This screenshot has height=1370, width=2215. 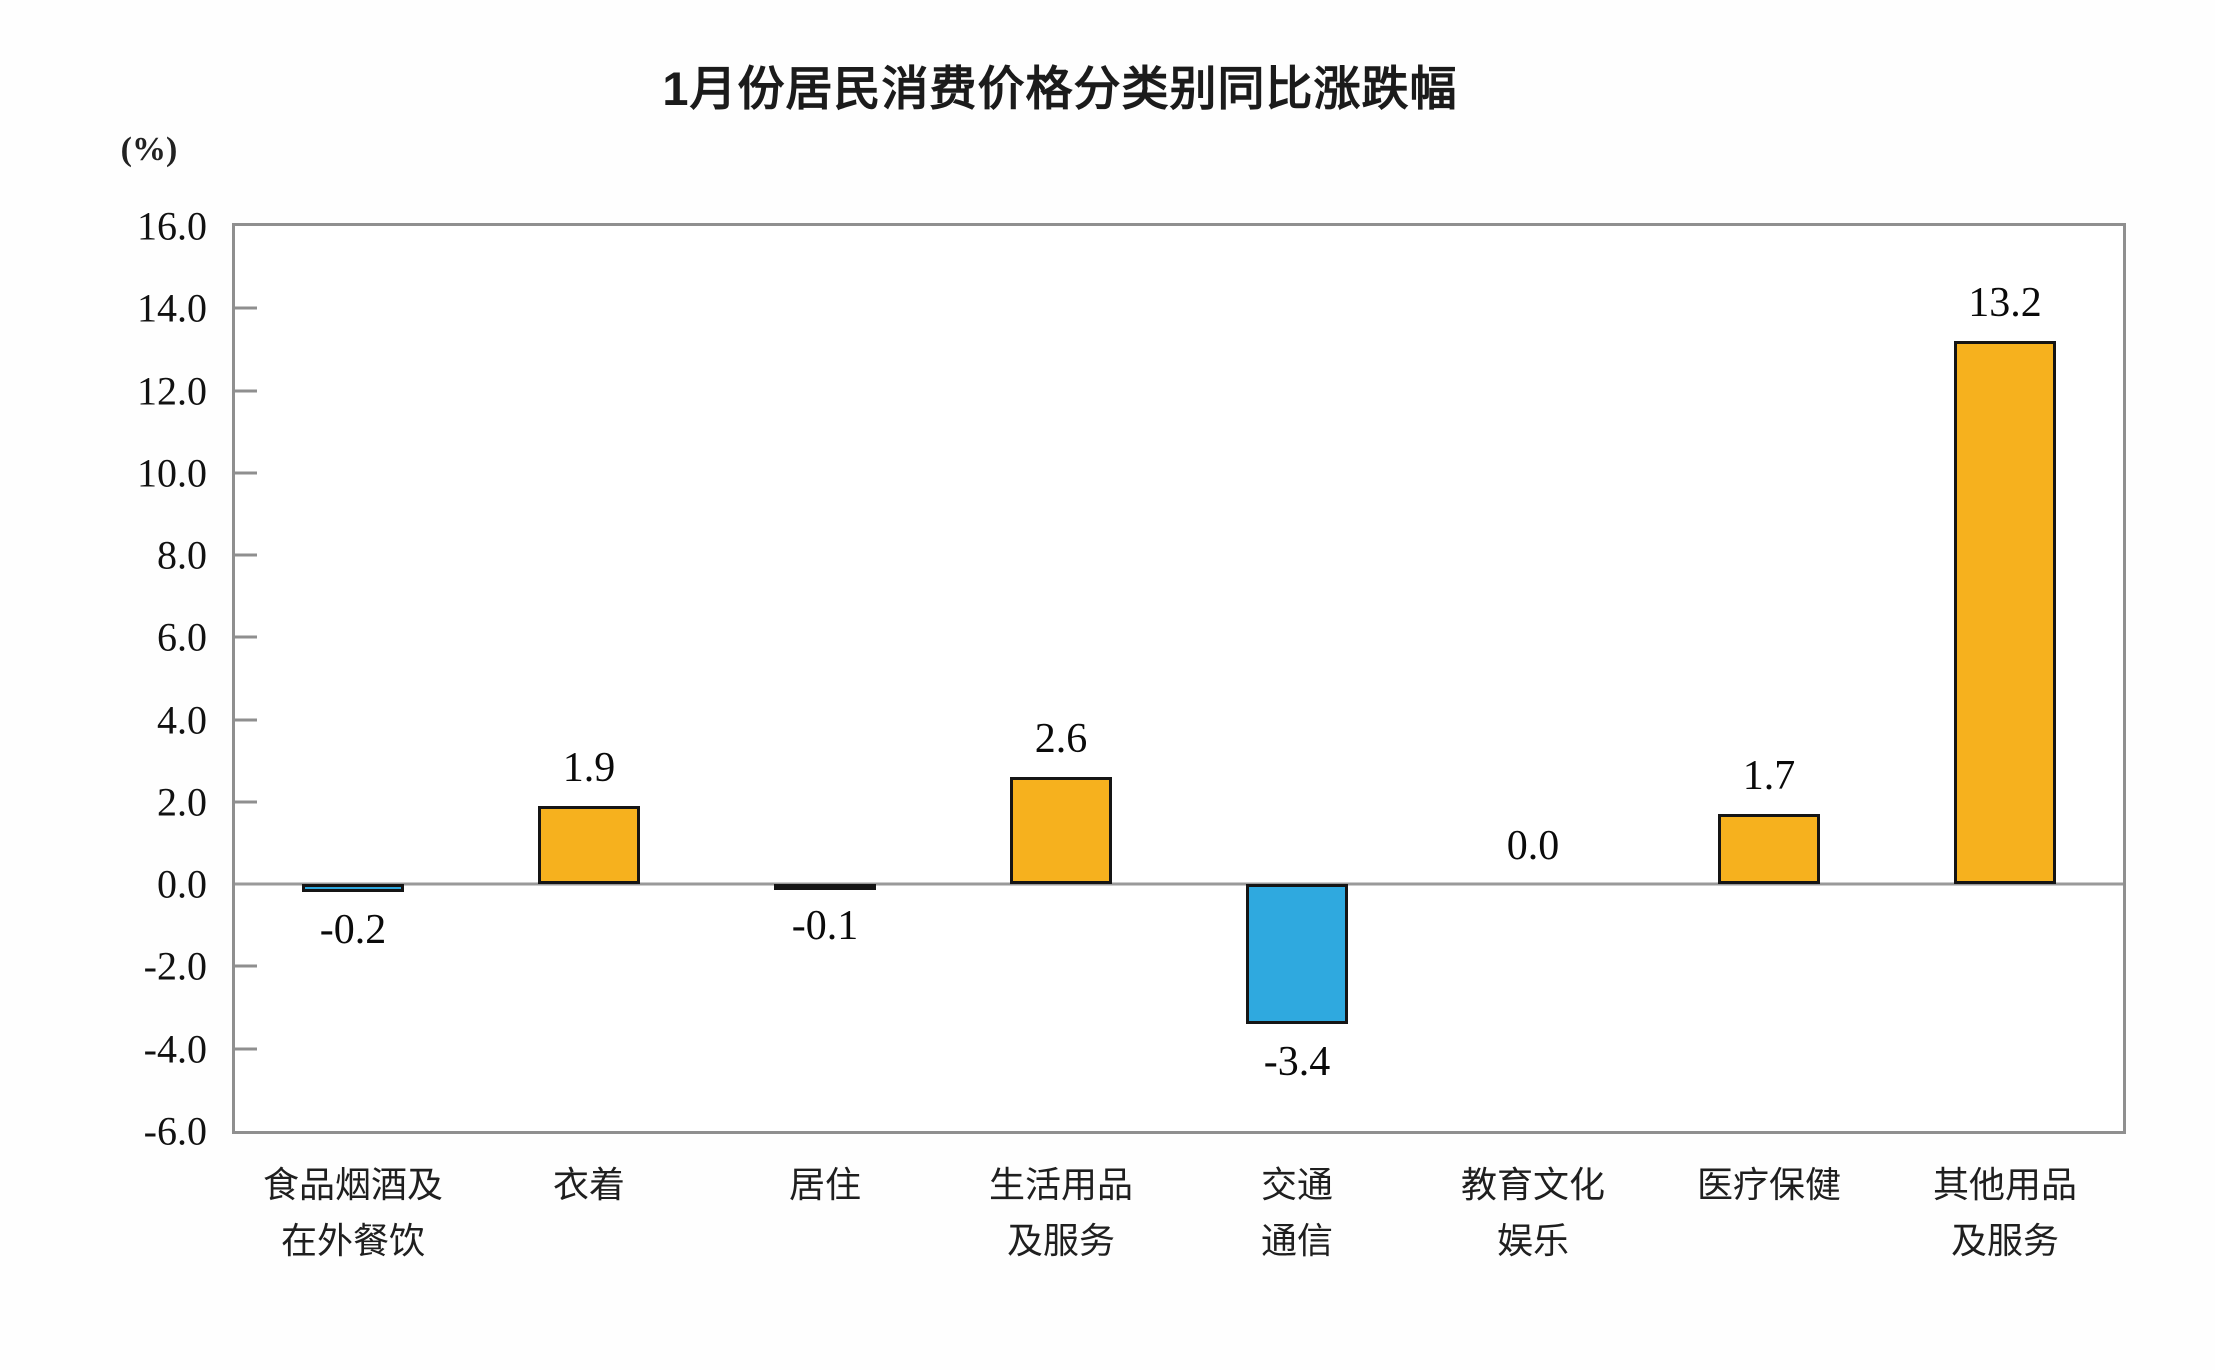 What do you see at coordinates (353, 1240) in the screenshot?
I see `category-label-line: 在外餐饮` at bounding box center [353, 1240].